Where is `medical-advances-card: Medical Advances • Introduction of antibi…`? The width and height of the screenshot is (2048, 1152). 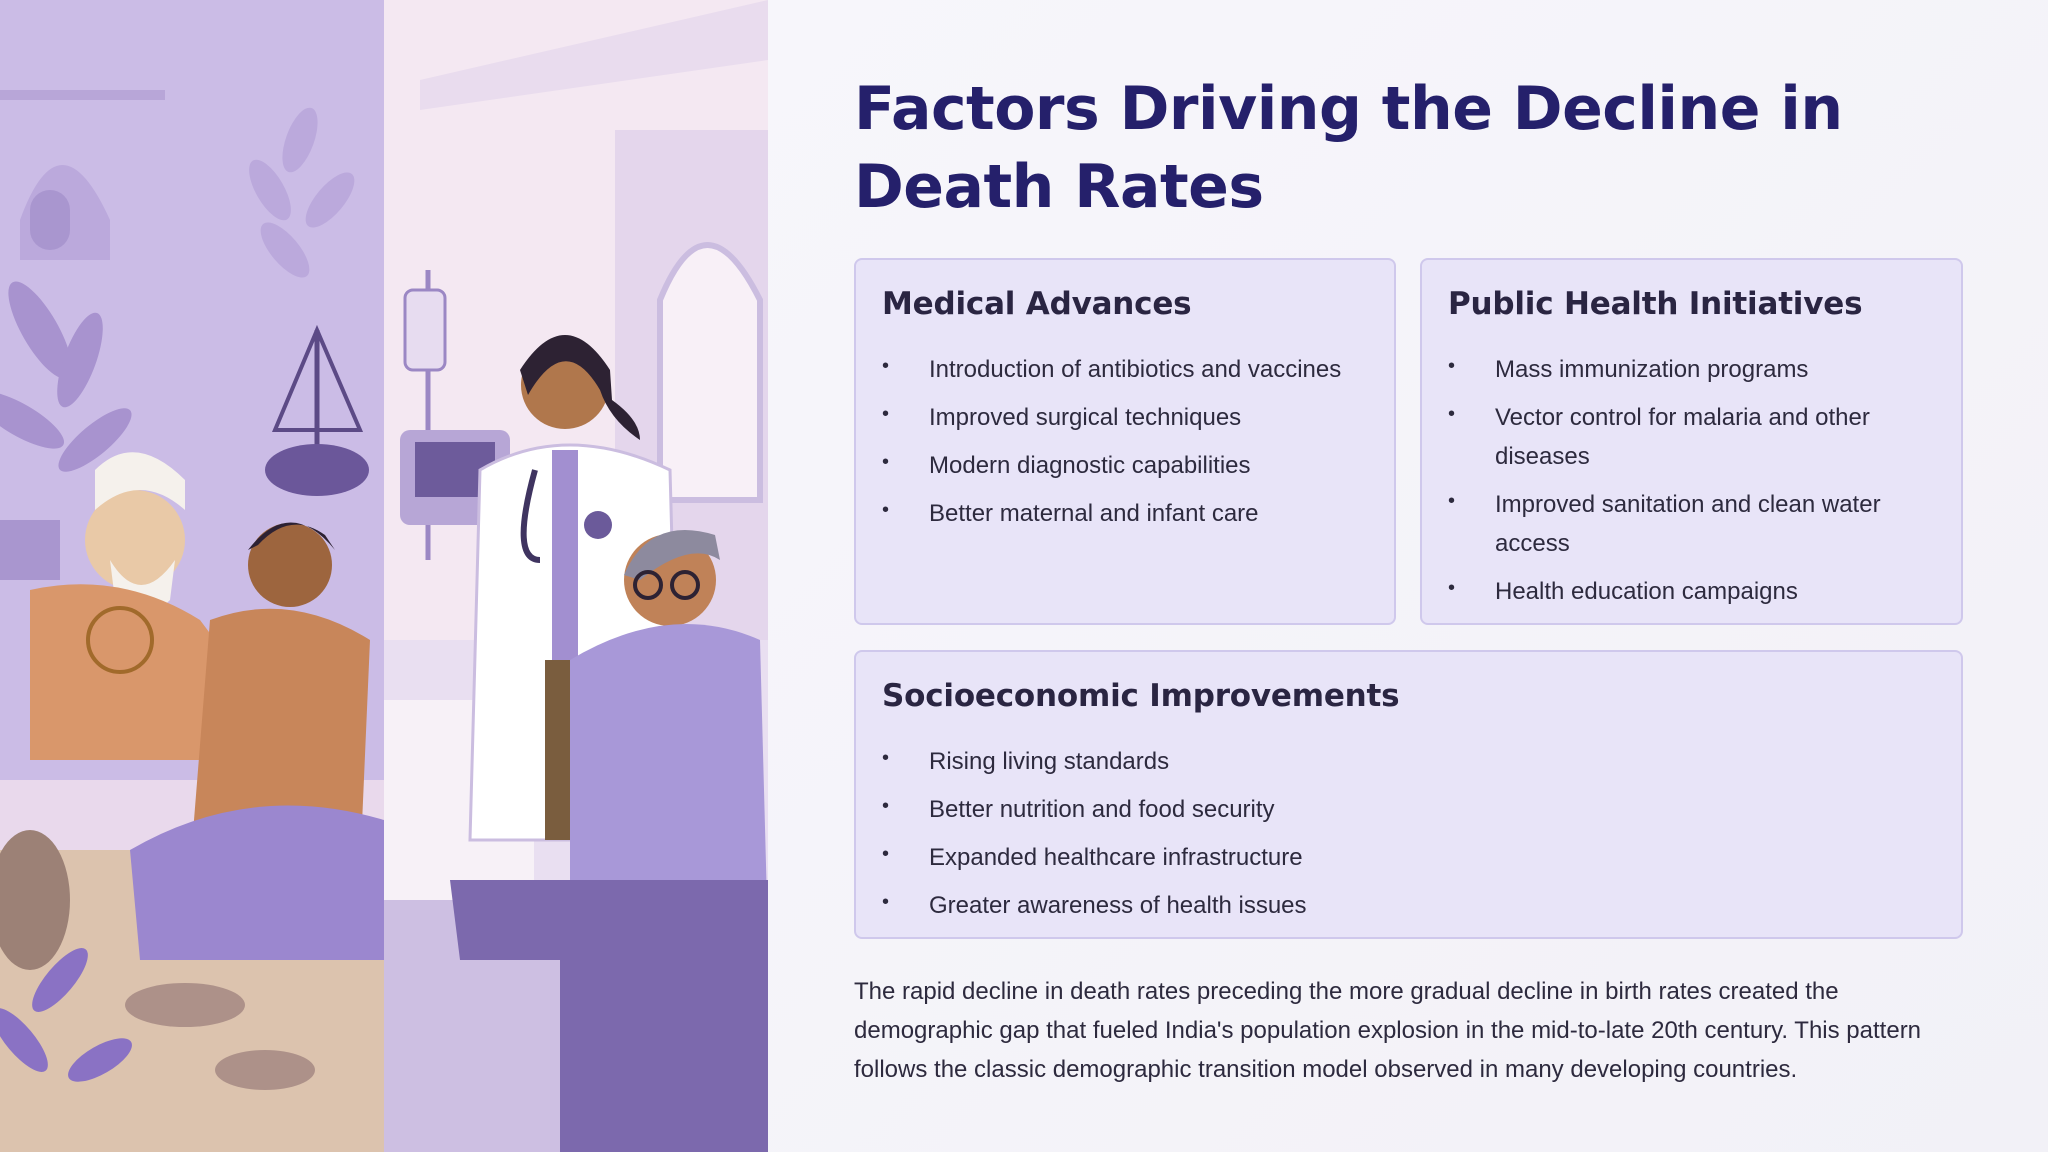
medical-advances-card: Medical Advances • Introduction of antibi… is located at coordinates (1125, 441).